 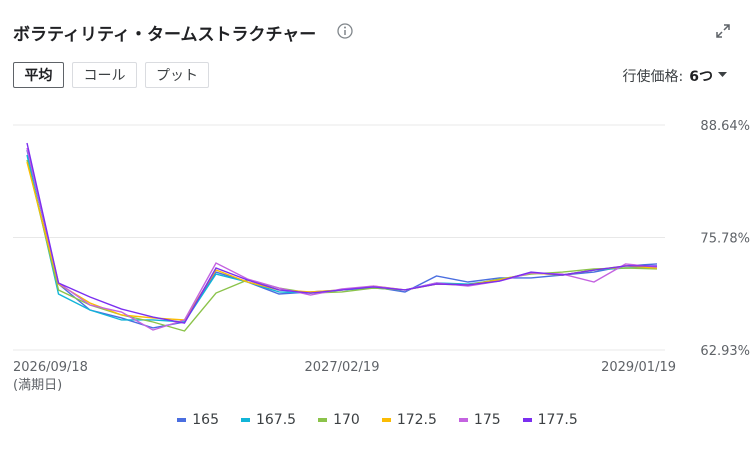 I want to click on y-tick-label: 75.78%, so click(x=725, y=239).